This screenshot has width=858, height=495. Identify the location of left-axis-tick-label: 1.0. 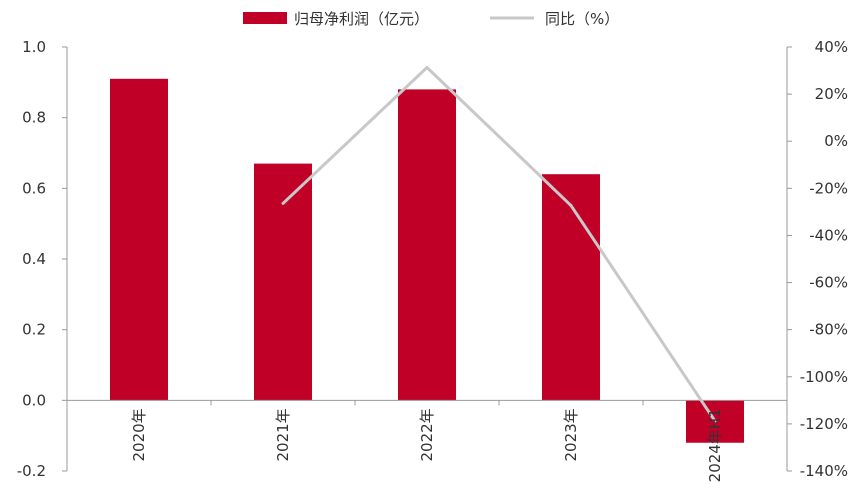
(34, 47).